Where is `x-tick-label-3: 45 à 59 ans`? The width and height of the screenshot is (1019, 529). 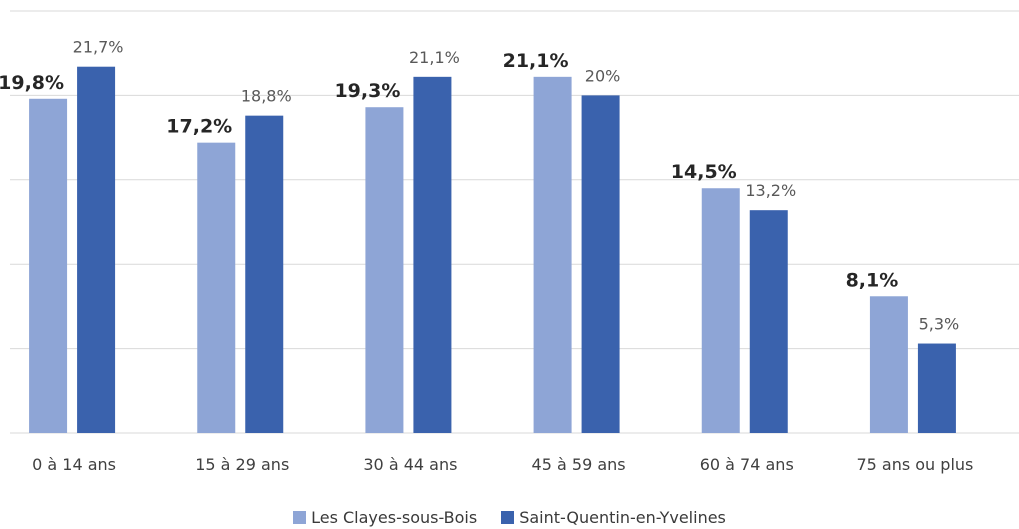 x-tick-label-3: 45 à 59 ans is located at coordinates (579, 464).